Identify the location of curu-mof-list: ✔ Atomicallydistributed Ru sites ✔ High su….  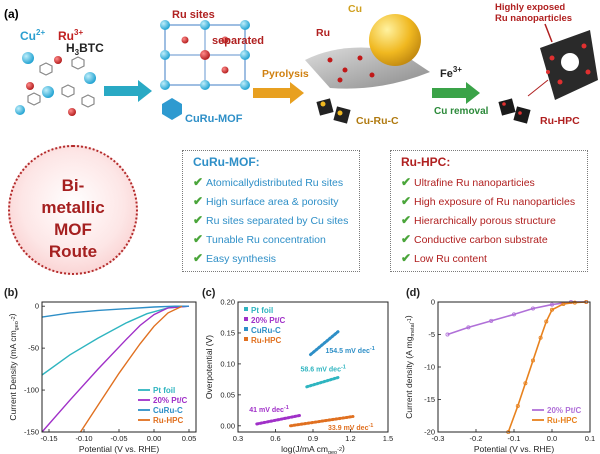
(270, 220).